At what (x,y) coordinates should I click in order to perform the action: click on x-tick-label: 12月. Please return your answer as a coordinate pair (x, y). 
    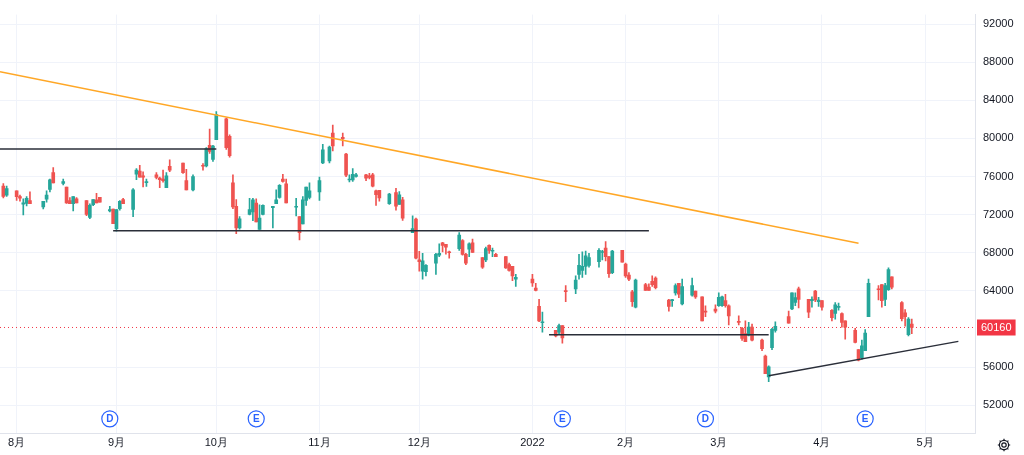
    Looking at the image, I should click on (419, 442).